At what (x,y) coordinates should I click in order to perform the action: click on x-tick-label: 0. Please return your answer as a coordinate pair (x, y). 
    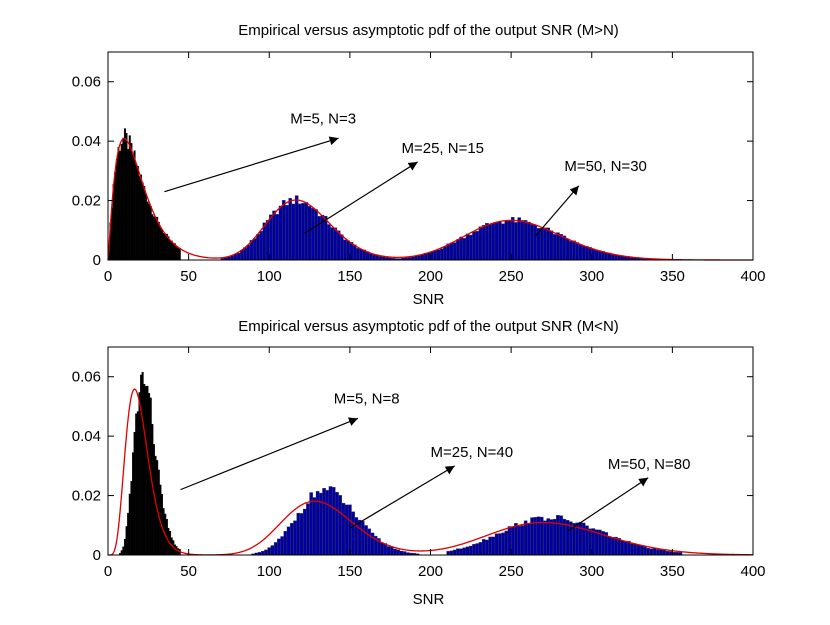
    Looking at the image, I should click on (108, 276).